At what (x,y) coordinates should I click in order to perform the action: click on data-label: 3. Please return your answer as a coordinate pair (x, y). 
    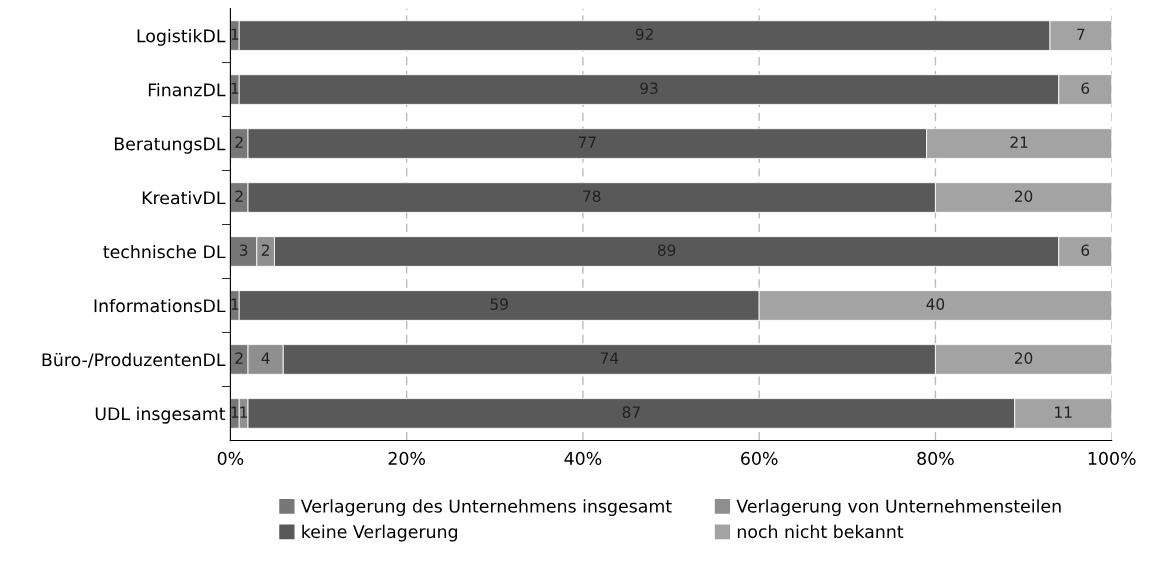
    Looking at the image, I should click on (243, 250).